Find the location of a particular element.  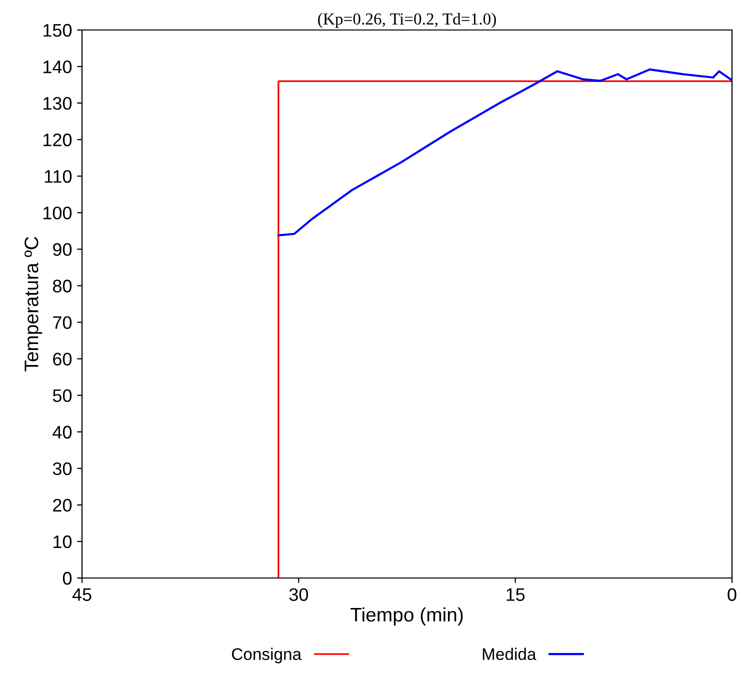

x-tick-label: 30 is located at coordinates (298, 594).